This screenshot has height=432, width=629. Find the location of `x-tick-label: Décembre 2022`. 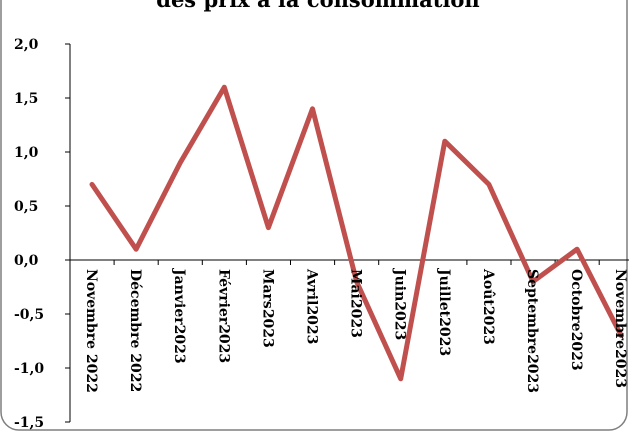

x-tick-label: Décembre 2022 is located at coordinates (135, 330).